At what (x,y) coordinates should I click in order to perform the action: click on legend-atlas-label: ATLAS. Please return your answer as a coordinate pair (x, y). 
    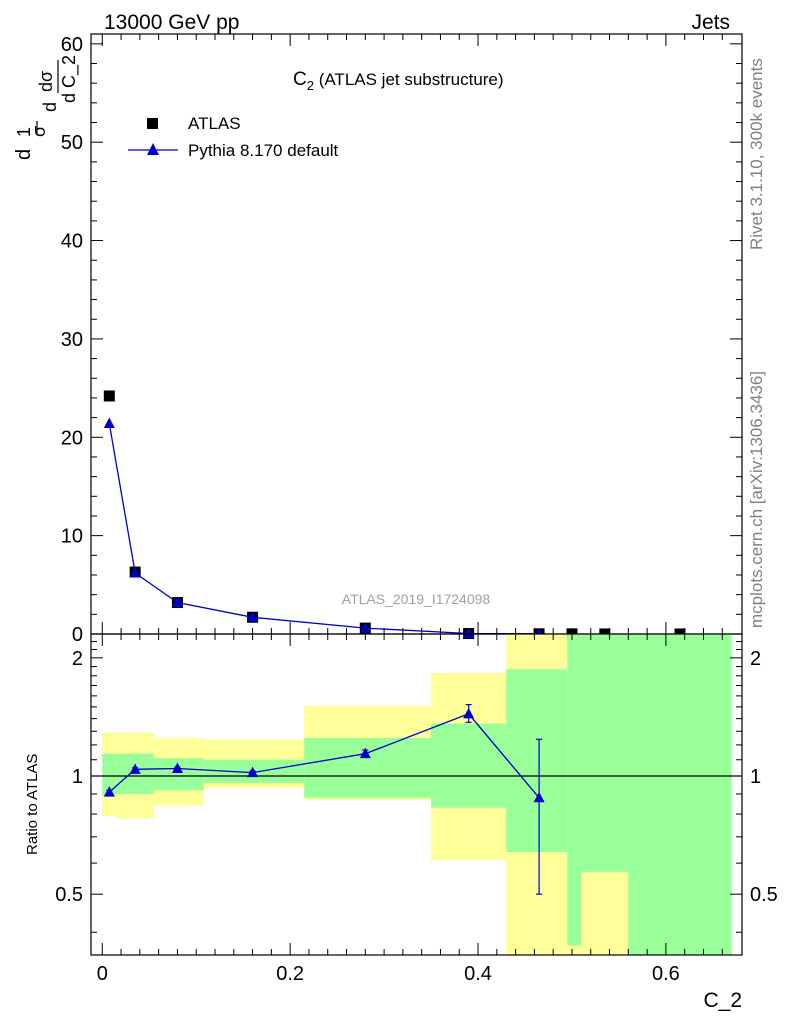
    Looking at the image, I should click on (214, 123).